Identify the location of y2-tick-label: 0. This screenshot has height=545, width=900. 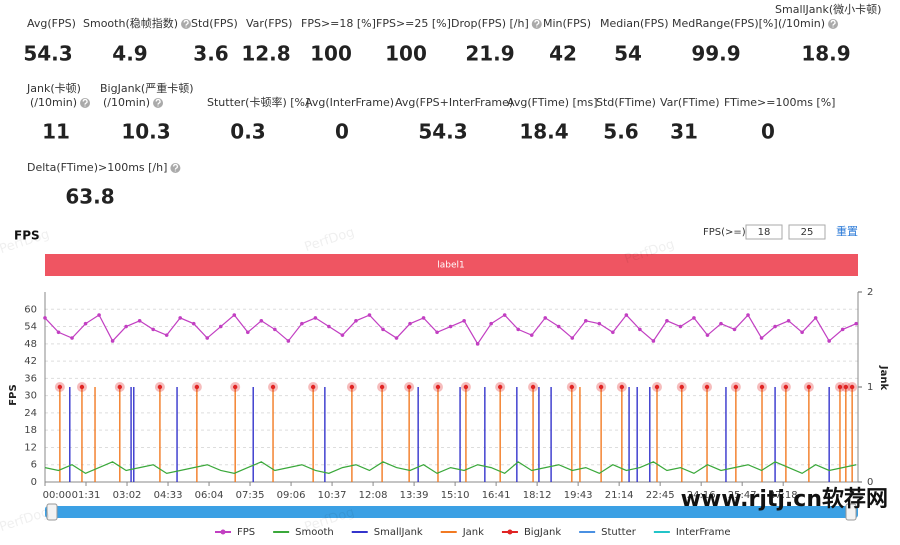
(870, 482).